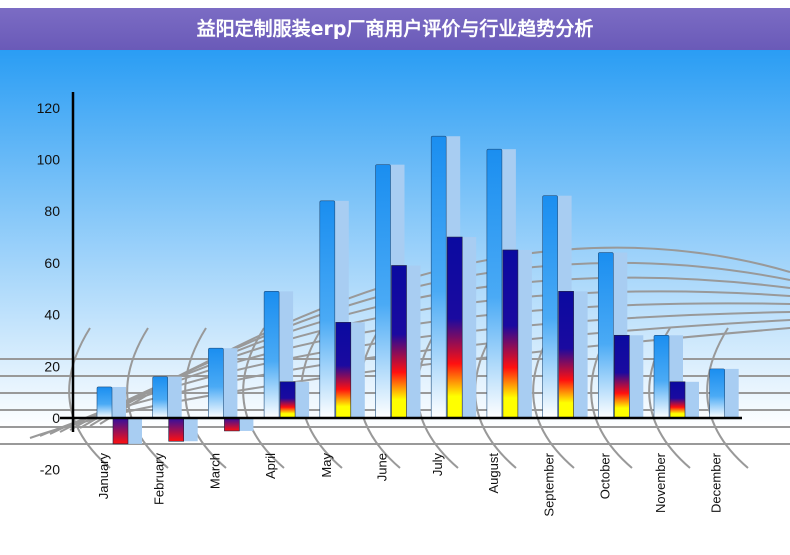  Describe the element at coordinates (103, 476) in the screenshot. I see `x-tick-label: January` at that location.